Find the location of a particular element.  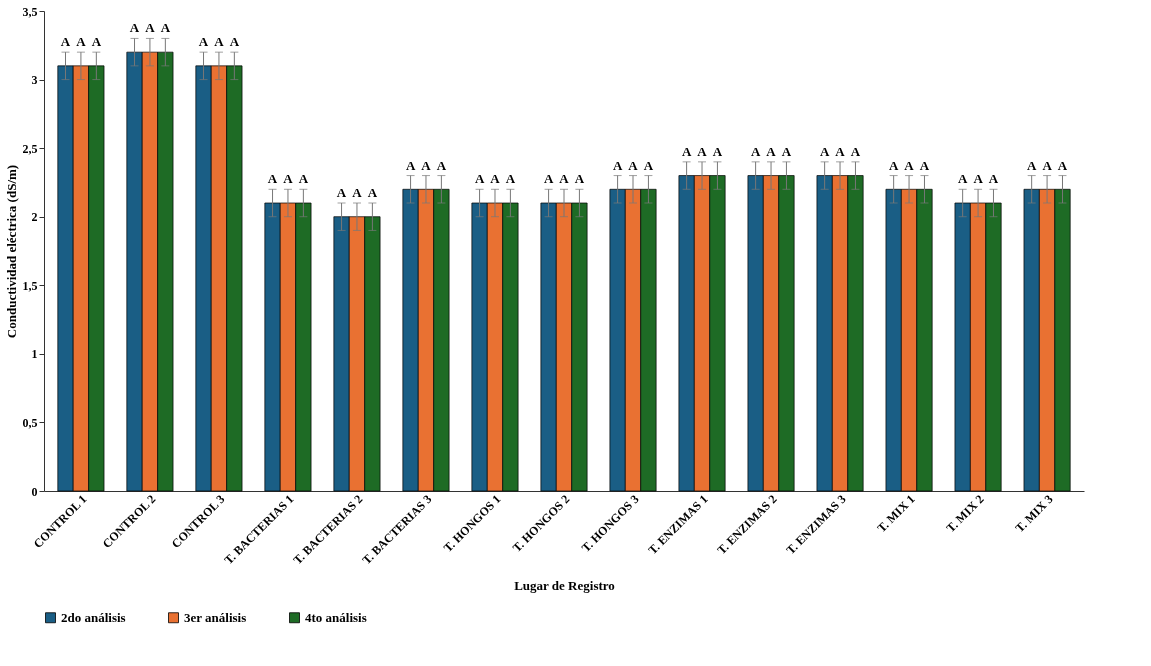

y-tick-label: 1,5 is located at coordinates (30, 285).